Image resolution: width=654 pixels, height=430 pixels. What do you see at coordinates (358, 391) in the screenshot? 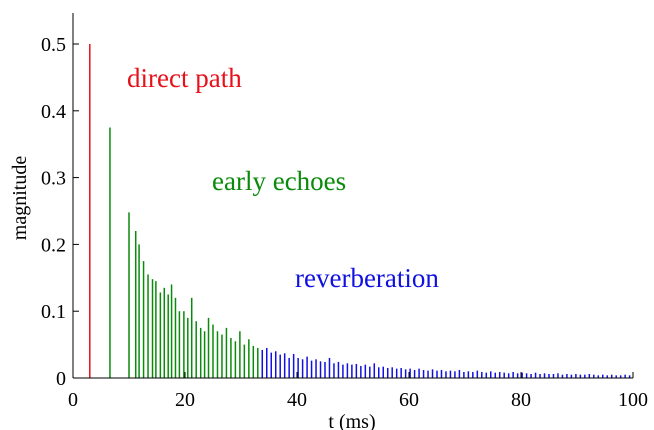
I see `x-axis-ticks: 0 20 40 60 80 100` at bounding box center [358, 391].